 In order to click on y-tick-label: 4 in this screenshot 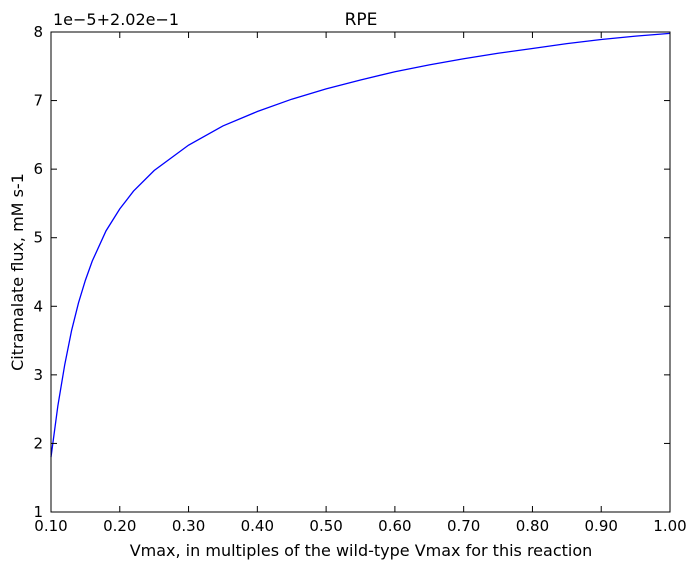, I will do `click(38, 306)`.